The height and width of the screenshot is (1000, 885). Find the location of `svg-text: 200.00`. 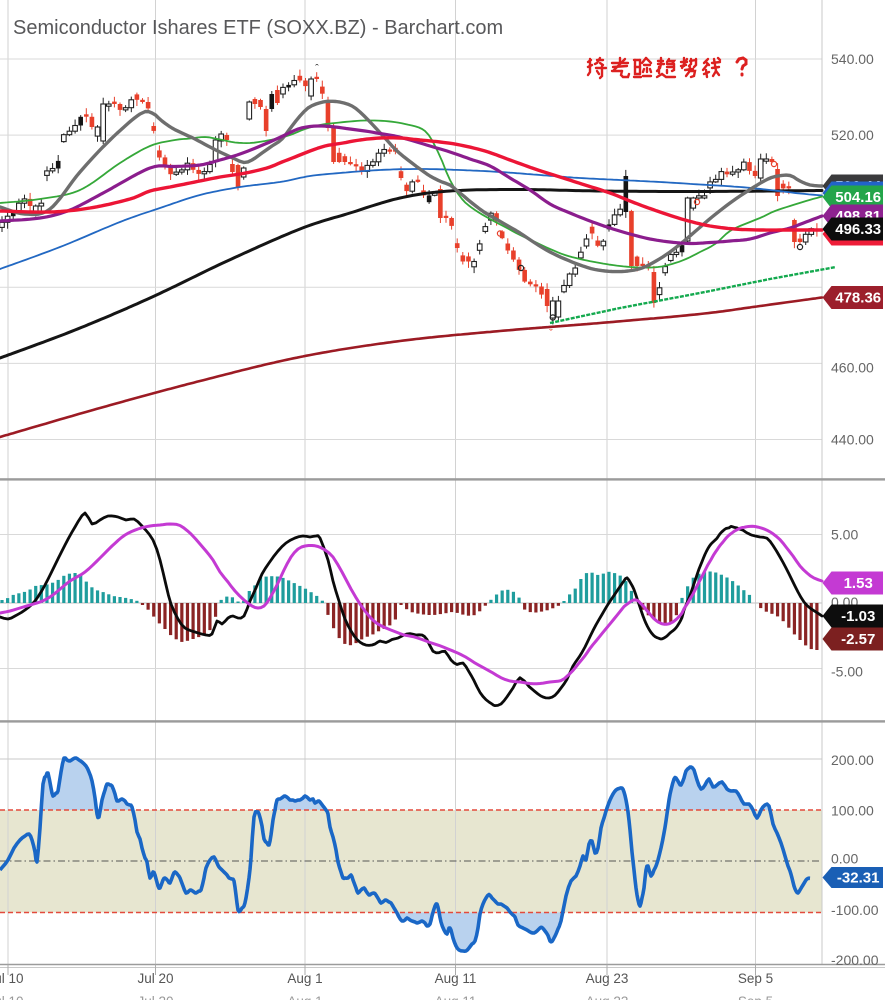

svg-text: 200.00 is located at coordinates (852, 760).